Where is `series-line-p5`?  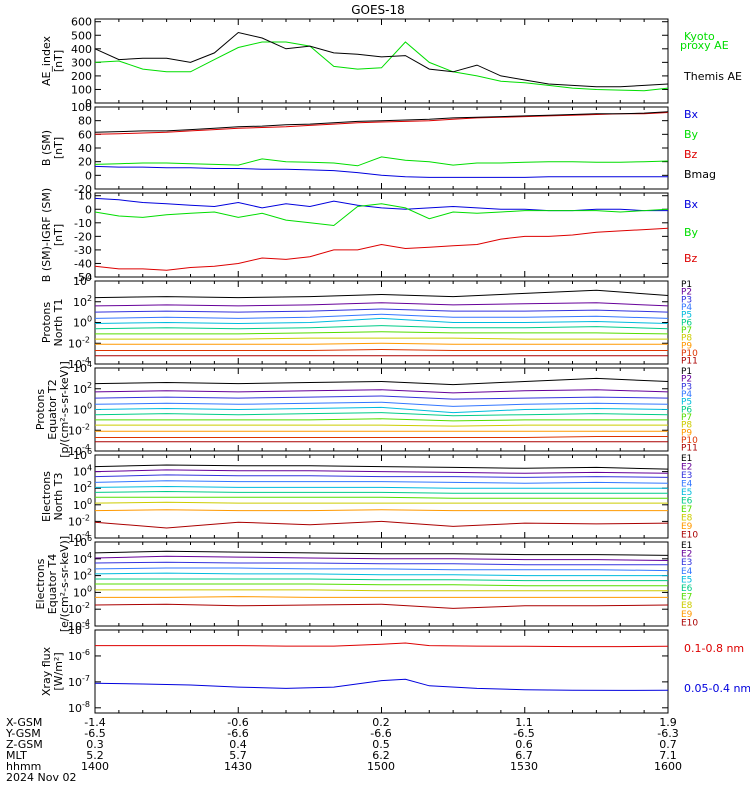
series-line-p5 is located at coordinates (381, 321).